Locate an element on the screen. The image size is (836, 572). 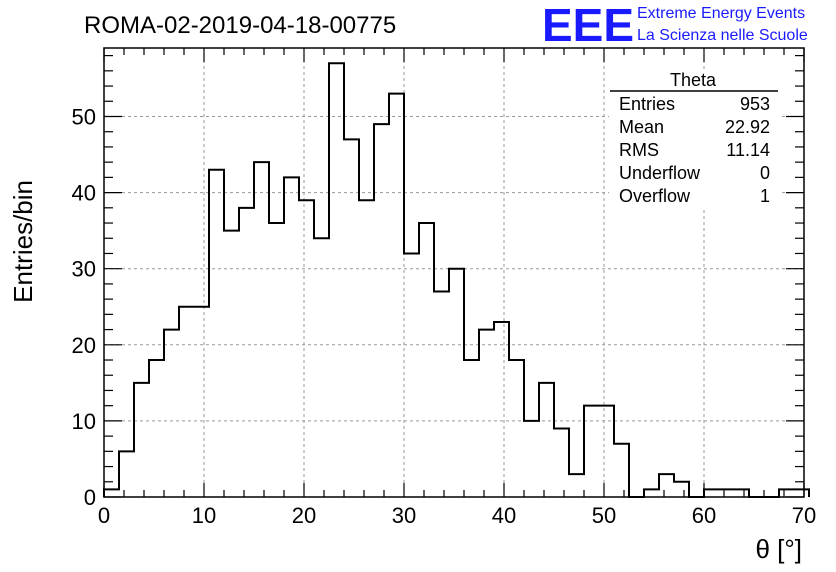
logo-line-2: La Scienza nelle Scuole is located at coordinates (722, 35).